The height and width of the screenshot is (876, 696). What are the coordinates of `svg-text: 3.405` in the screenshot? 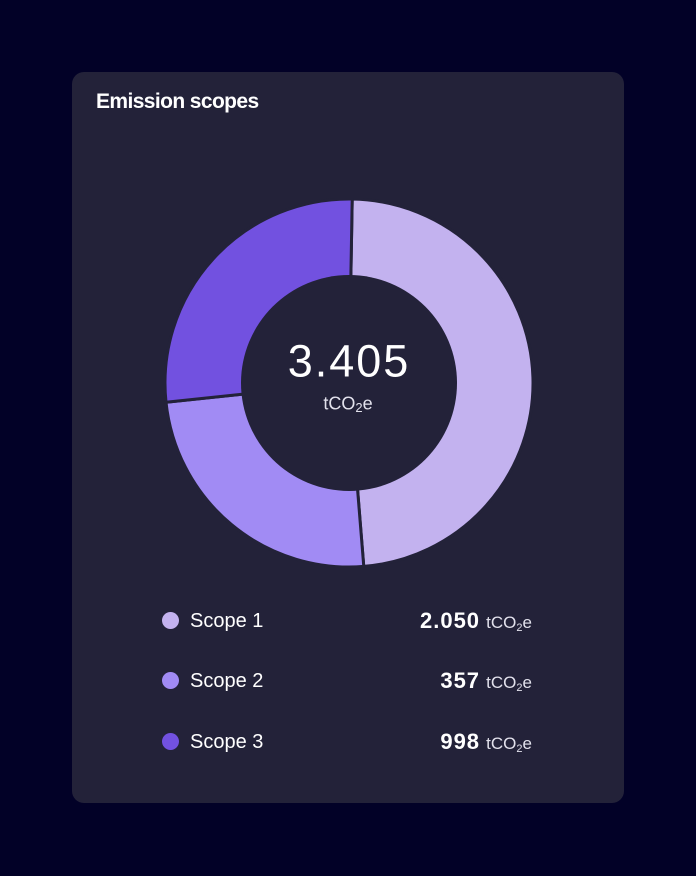 It's located at (348, 360).